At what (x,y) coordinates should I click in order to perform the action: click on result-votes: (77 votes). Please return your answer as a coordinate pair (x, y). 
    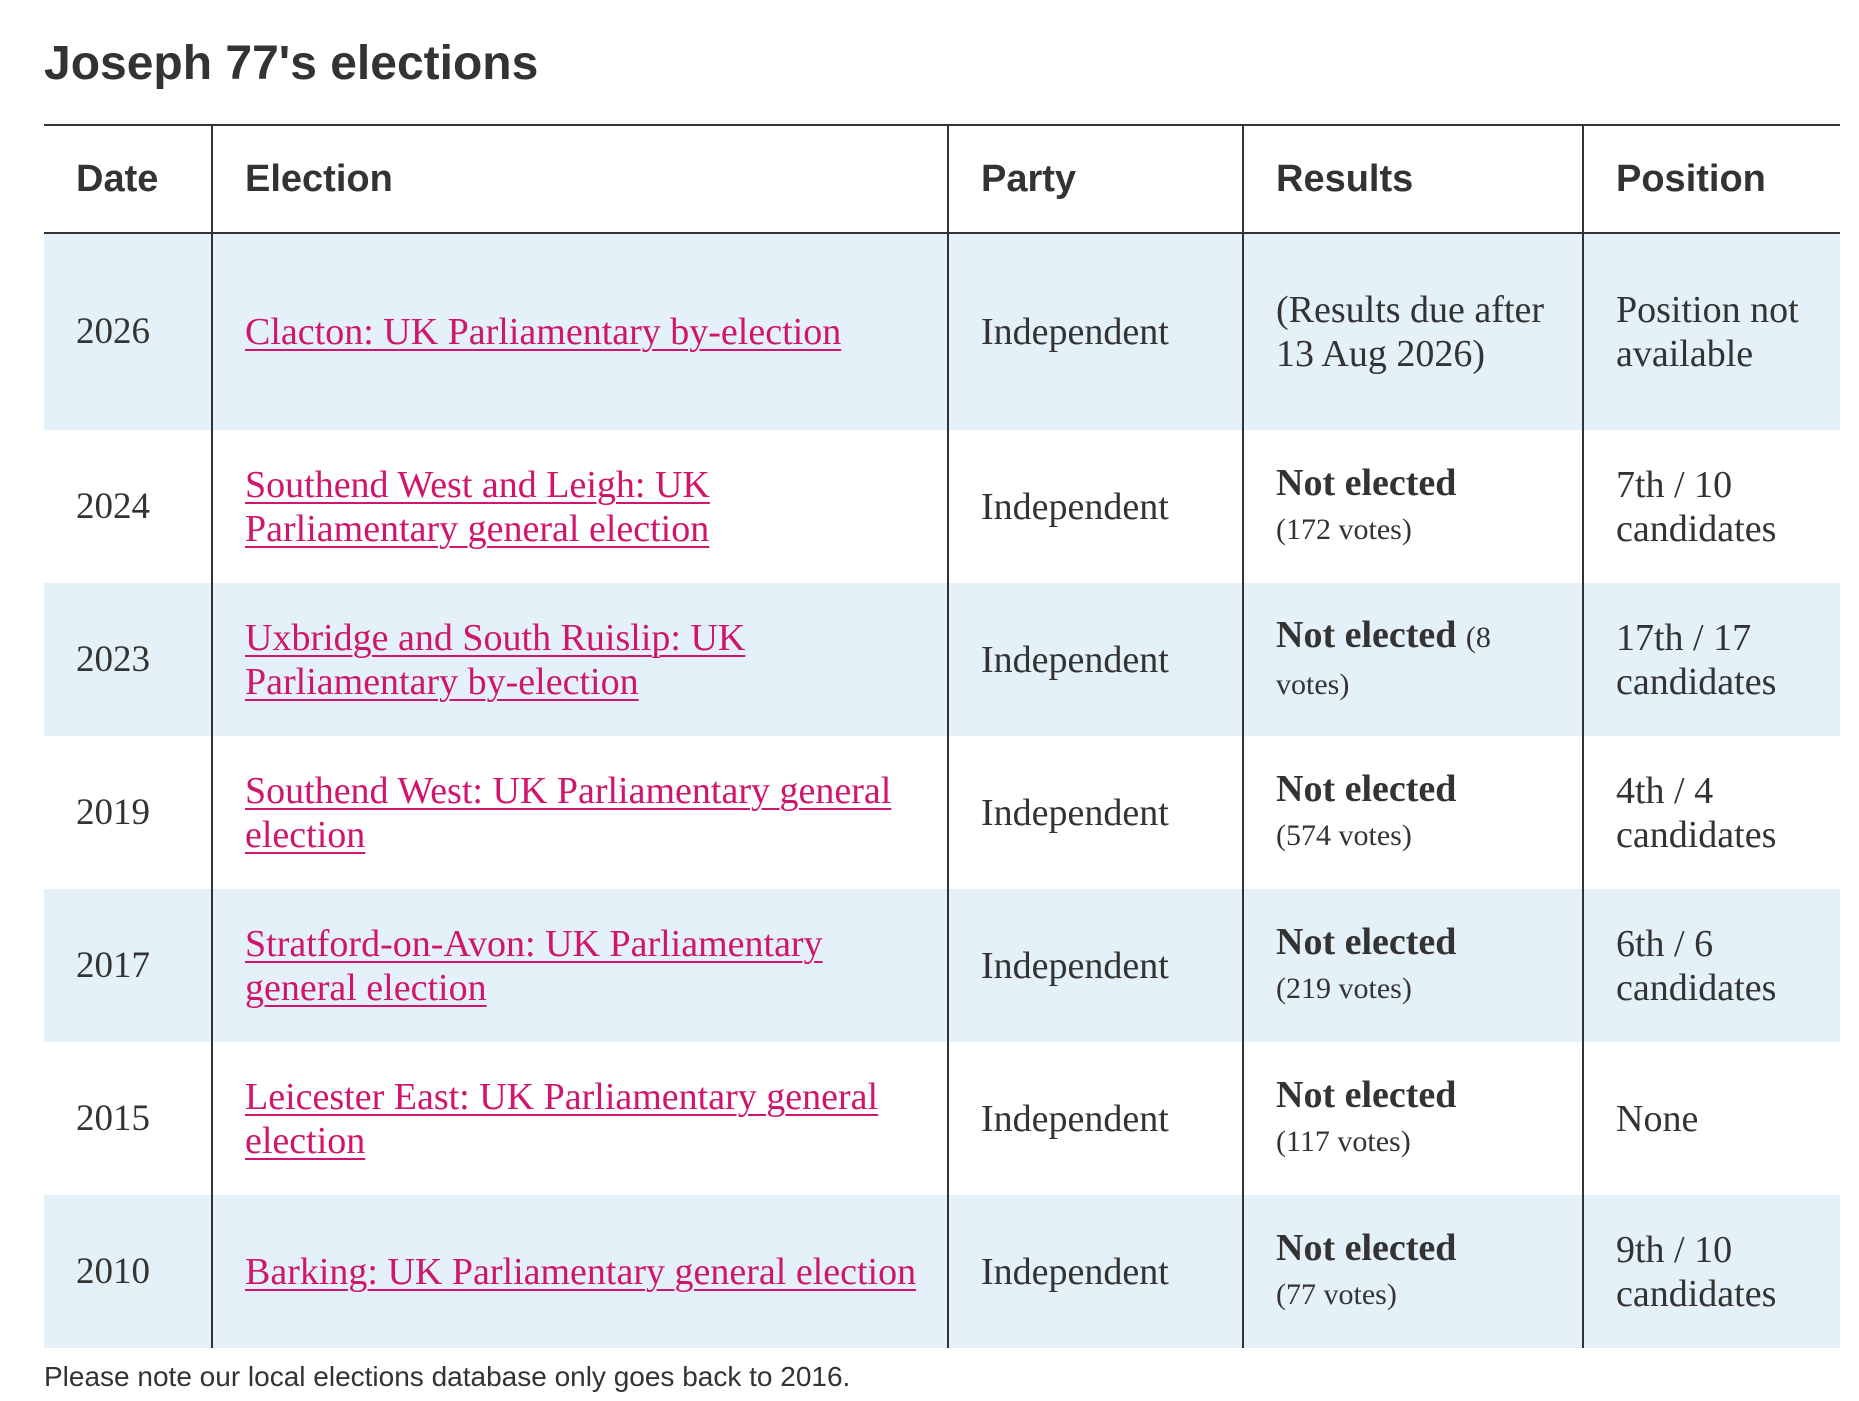
    Looking at the image, I should click on (1336, 1294).